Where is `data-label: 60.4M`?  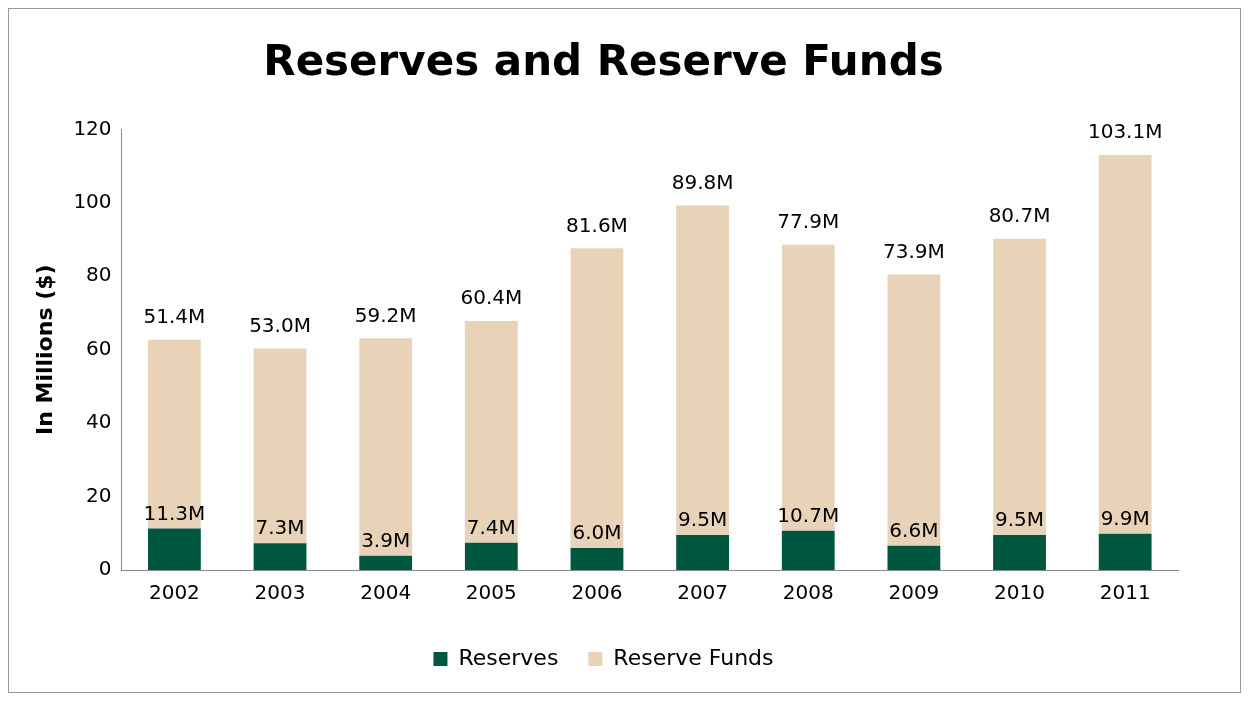
data-label: 60.4M is located at coordinates (491, 297).